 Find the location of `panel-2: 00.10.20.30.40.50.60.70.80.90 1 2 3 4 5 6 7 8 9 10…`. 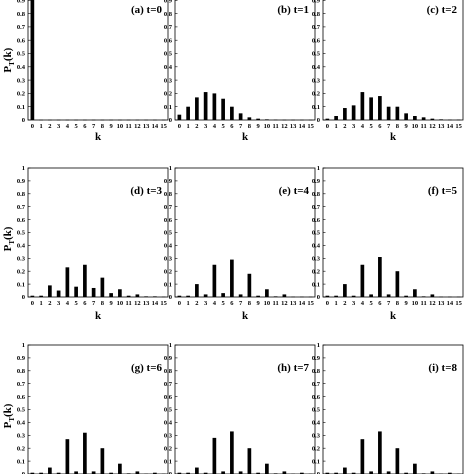

panel-2: 00.10.20.30.40.50.60.70.80.90 1 2 3 4 5 6 7 8 9 10… is located at coordinates (240, 71).